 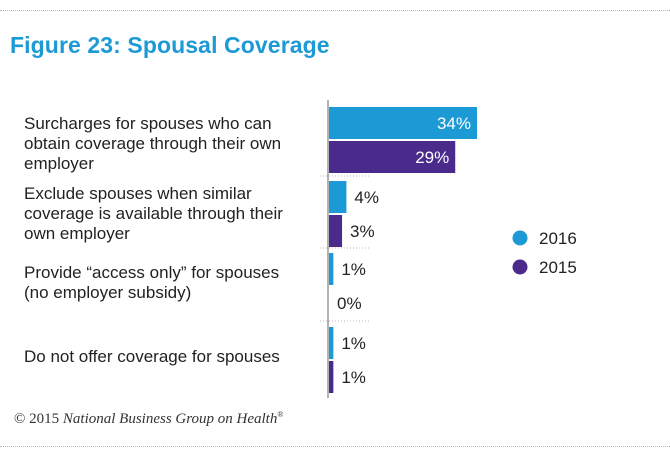 What do you see at coordinates (349, 303) in the screenshot?
I see `data-label-2015: 0%` at bounding box center [349, 303].